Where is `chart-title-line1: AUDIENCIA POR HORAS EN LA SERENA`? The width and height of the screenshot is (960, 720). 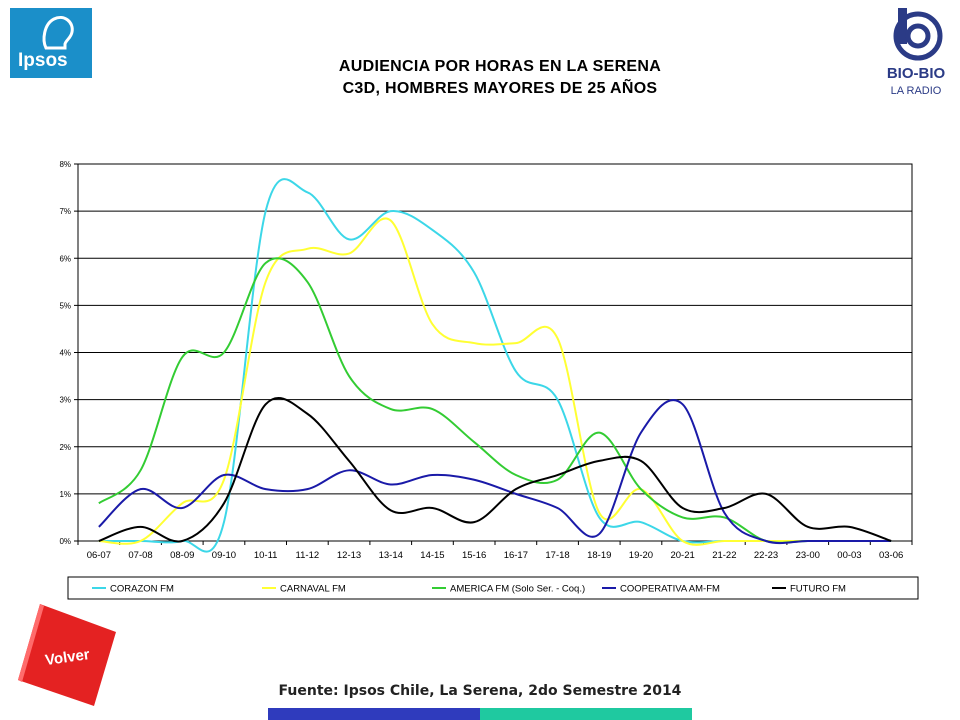
chart-title-line1: AUDIENCIA POR HORAS EN LA SERENA is located at coordinates (500, 66).